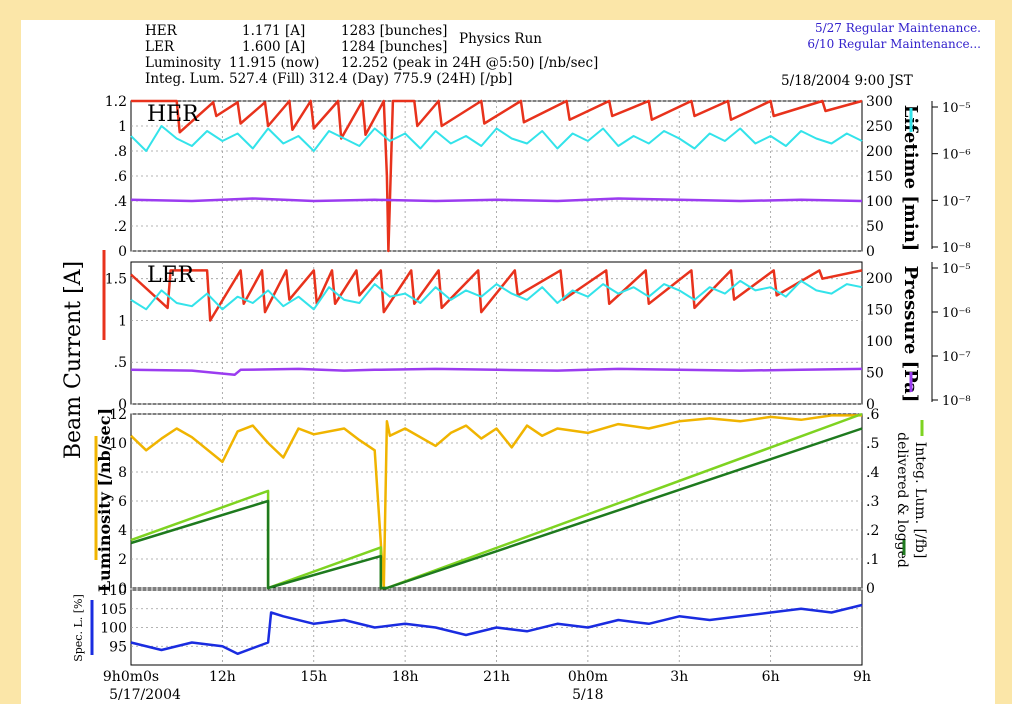 The width and height of the screenshot is (1012, 704). What do you see at coordinates (145, 695) in the screenshot?
I see `x-date-label: 5/17/2004` at bounding box center [145, 695].